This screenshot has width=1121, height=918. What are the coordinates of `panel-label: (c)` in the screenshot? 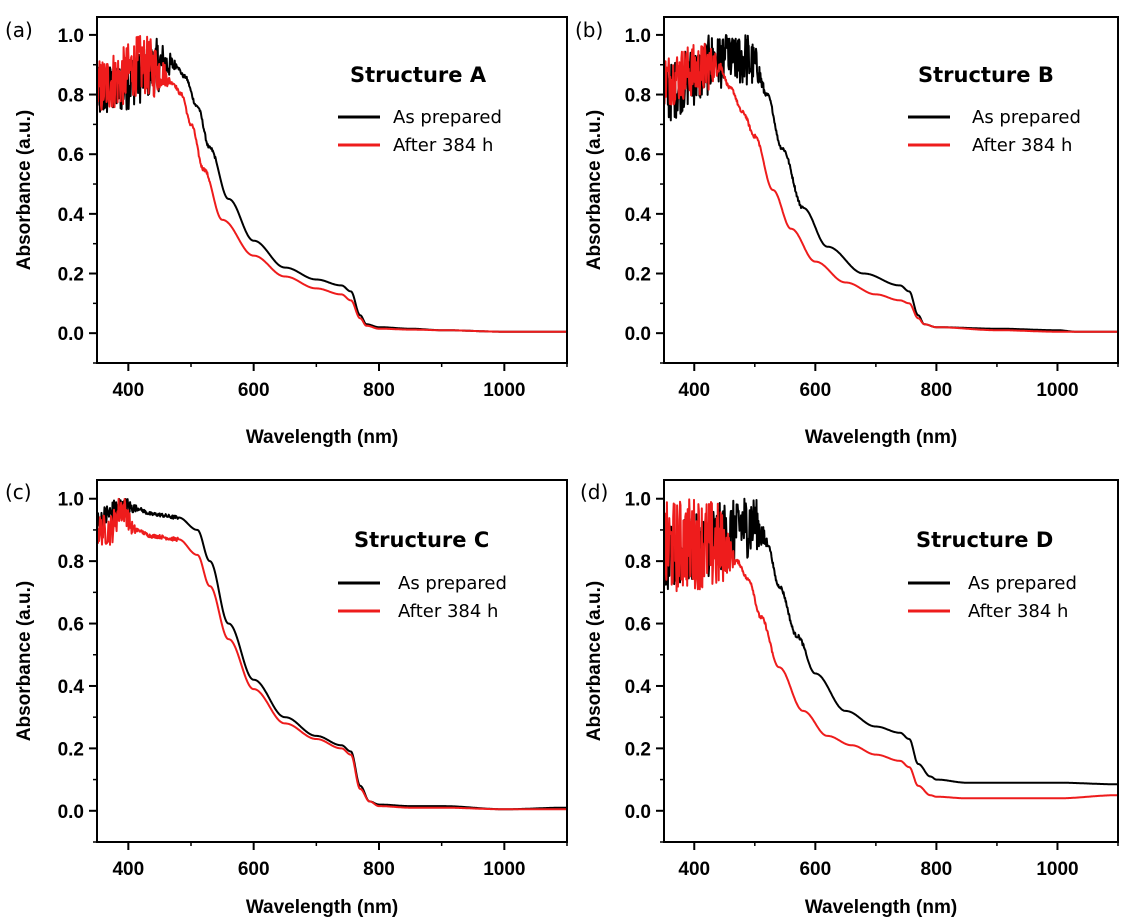 It's located at (18, 492).